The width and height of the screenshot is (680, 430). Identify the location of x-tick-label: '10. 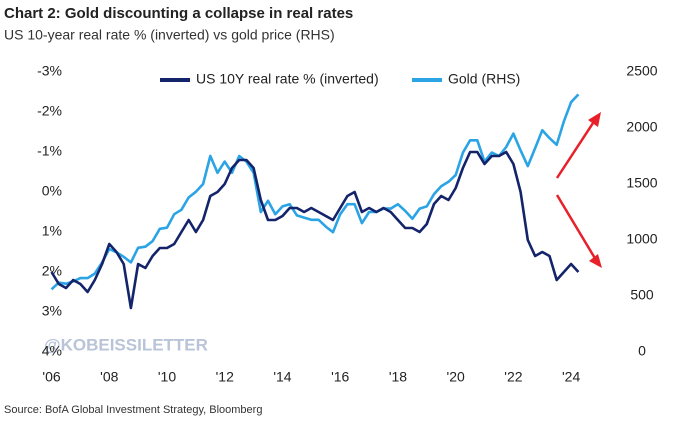
(167, 377).